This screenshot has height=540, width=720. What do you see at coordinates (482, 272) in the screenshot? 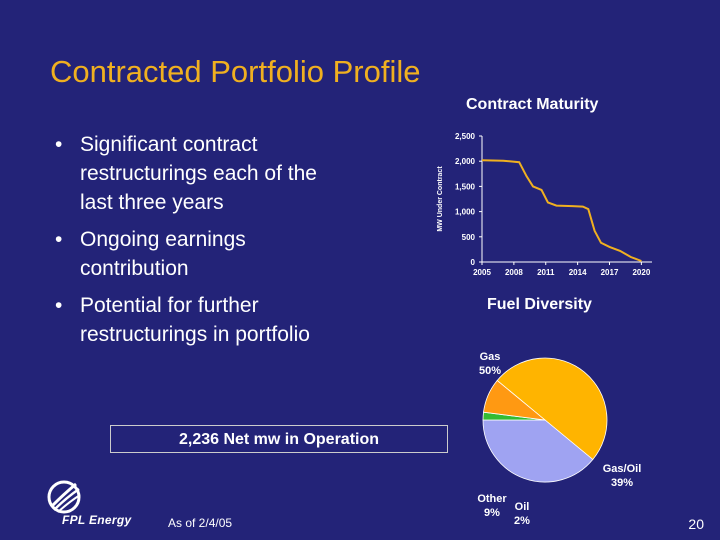
I see `x-tick-label: 2005` at bounding box center [482, 272].